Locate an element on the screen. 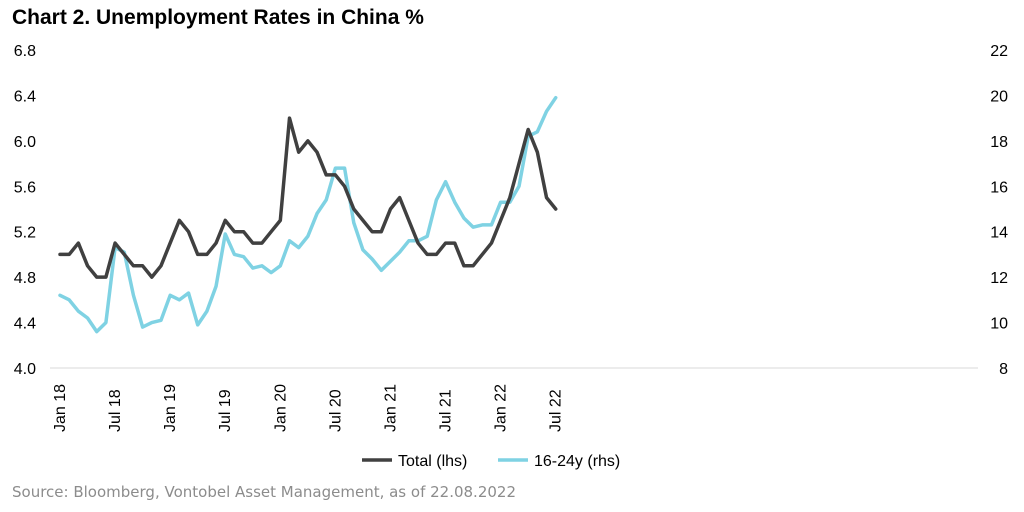 Image resolution: width=1024 pixels, height=512 pixels. left-tick-label: 4.8 is located at coordinates (25, 278).